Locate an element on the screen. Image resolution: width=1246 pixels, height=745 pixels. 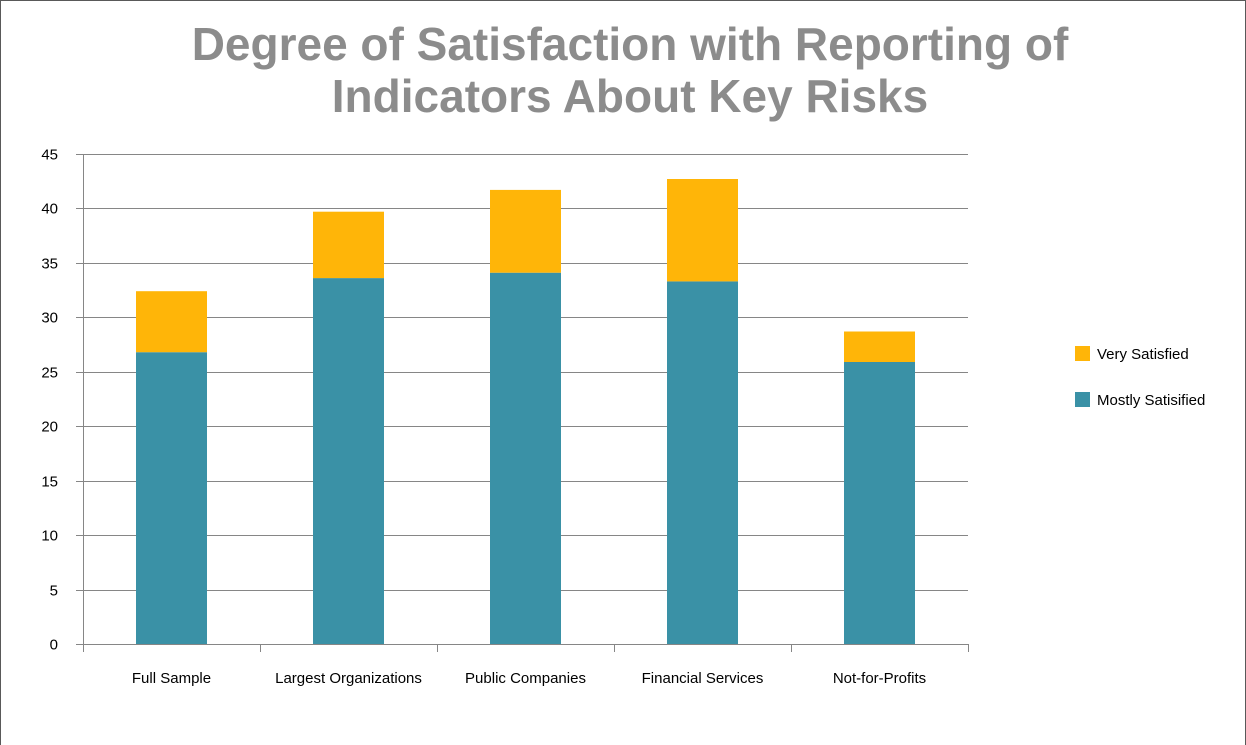
y-tick-label: 40 is located at coordinates (49, 209).